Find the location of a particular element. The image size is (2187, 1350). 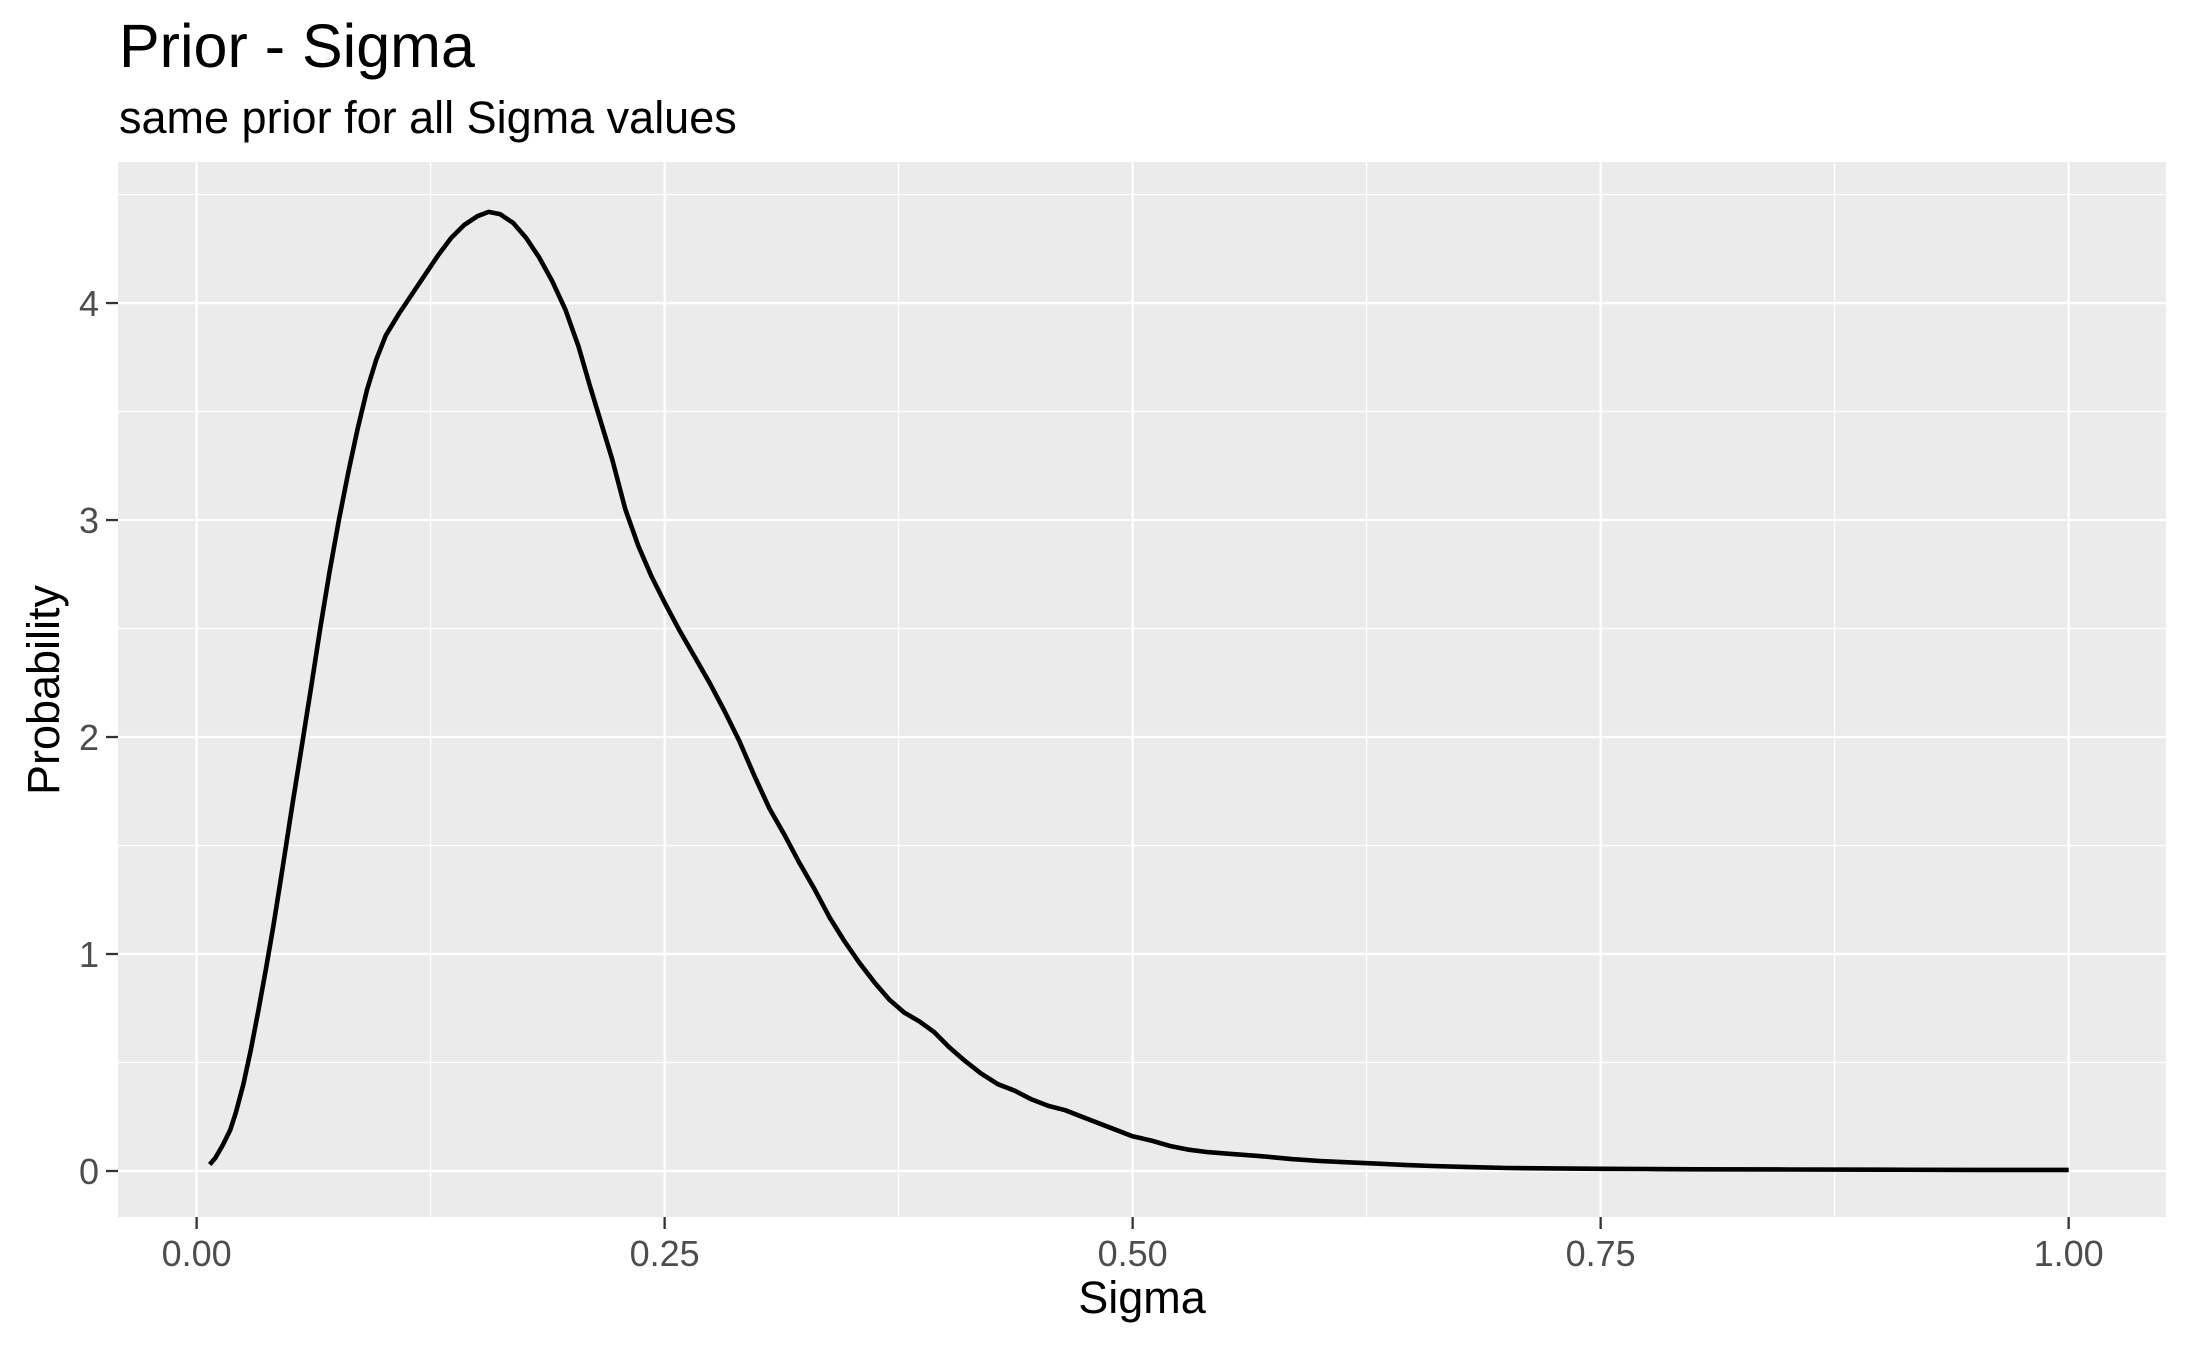

plot-subtitle: same prior for all Sigma values is located at coordinates (428, 117).